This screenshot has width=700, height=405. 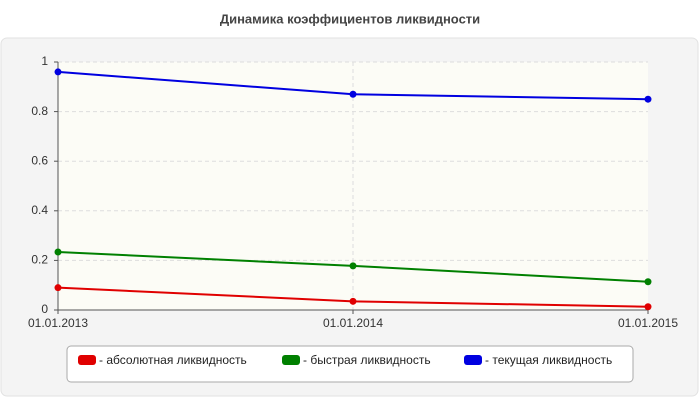 I want to click on legend-label: - текущая ликвидность, so click(x=548, y=360).